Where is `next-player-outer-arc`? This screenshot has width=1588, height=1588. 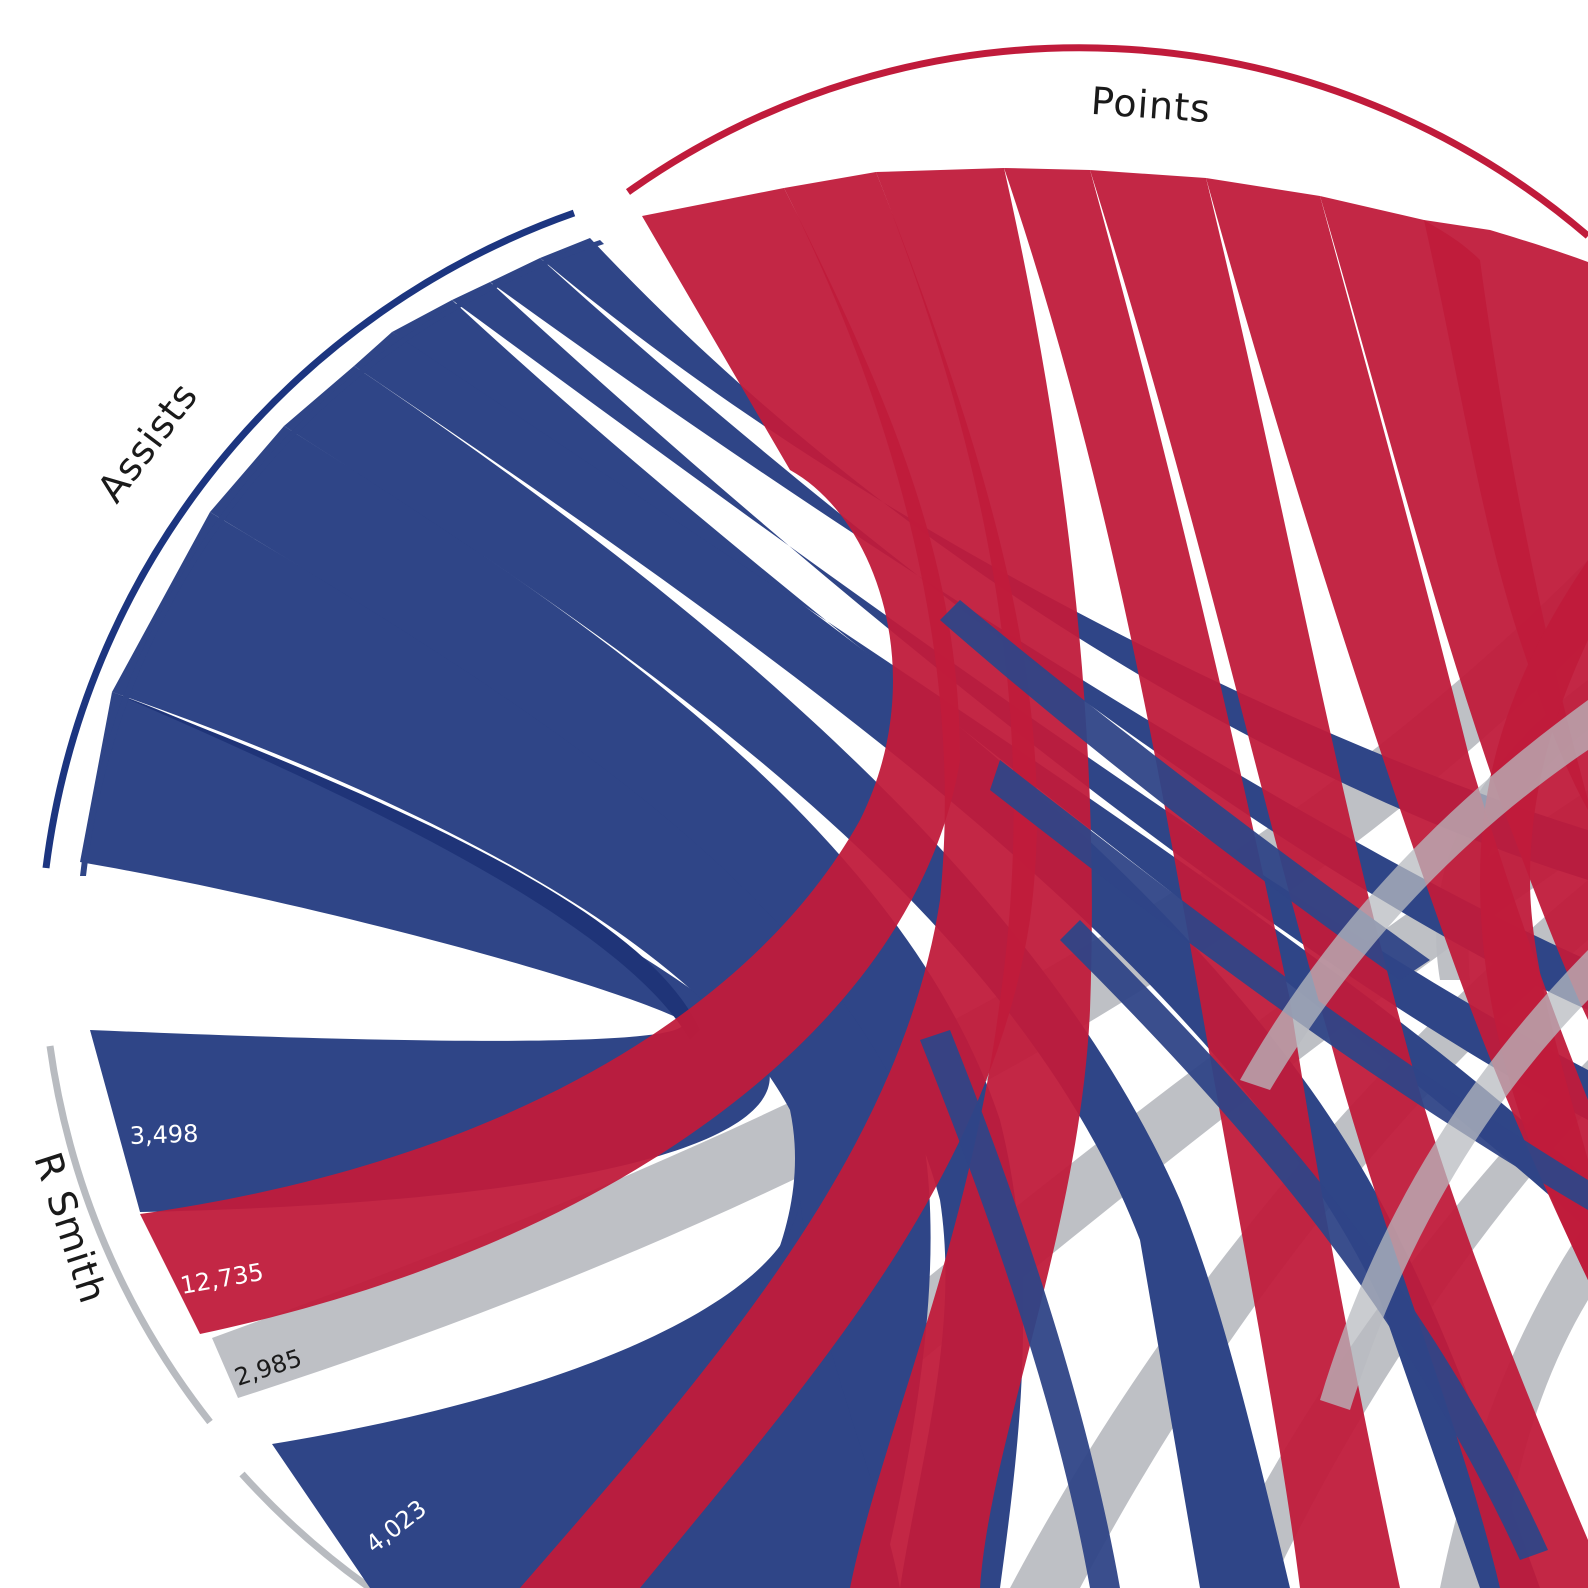 next-player-outer-arc is located at coordinates (306, 1529).